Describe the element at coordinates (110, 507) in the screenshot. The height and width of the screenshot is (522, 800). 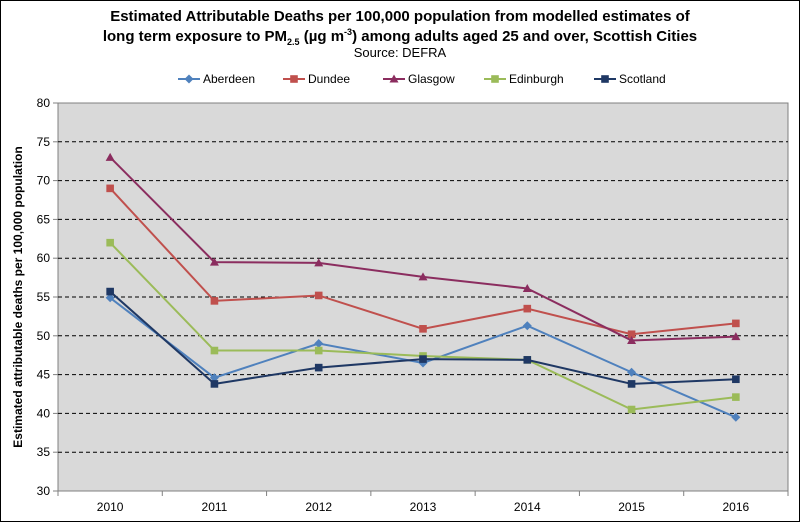
I see `x-tick-label: 2010` at that location.